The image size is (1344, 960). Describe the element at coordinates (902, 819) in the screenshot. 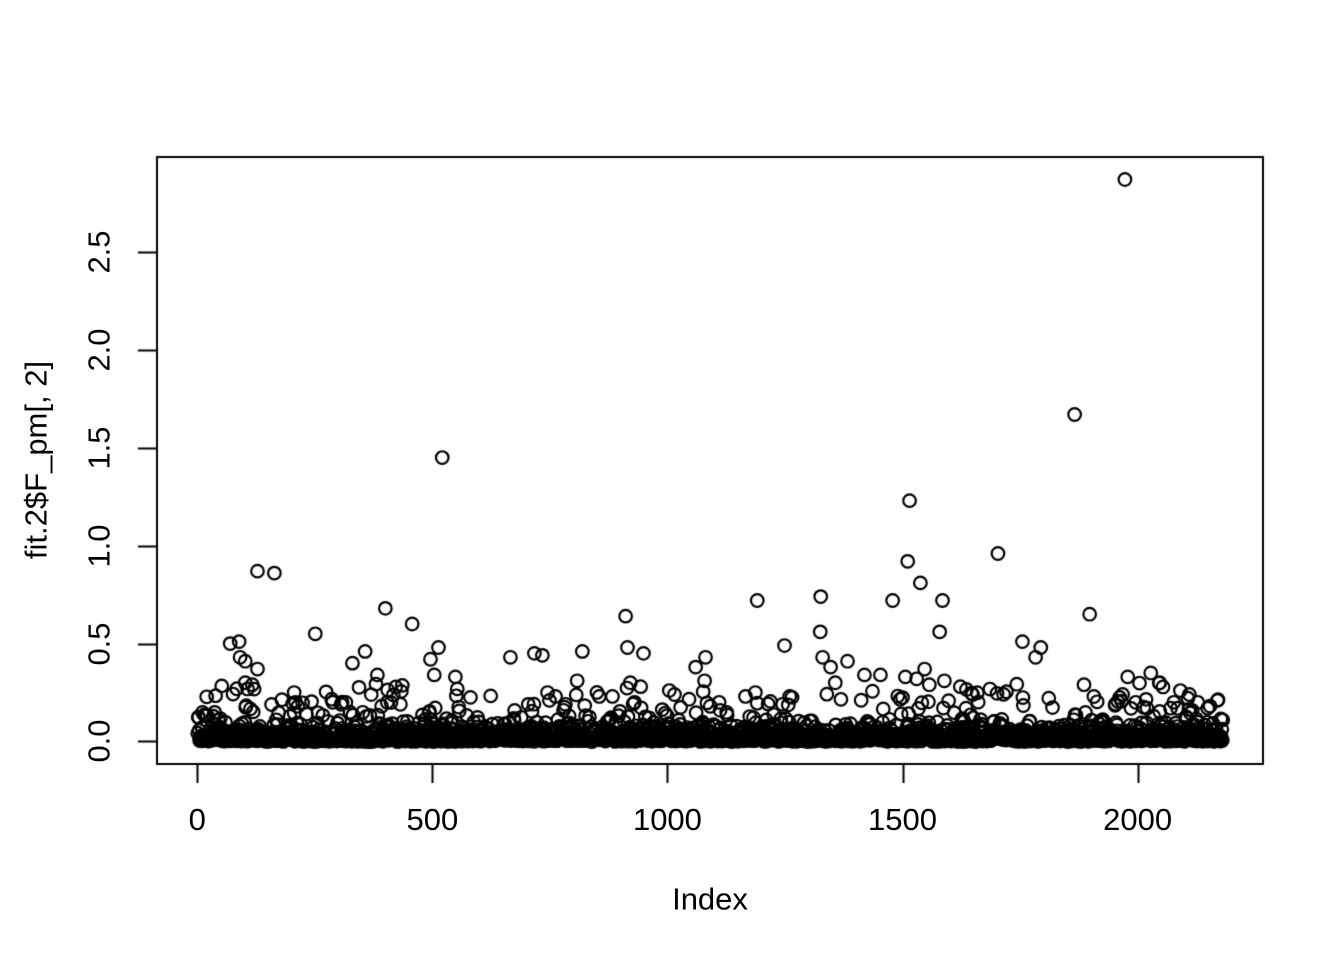

I see `x-tick-label: 1500` at that location.